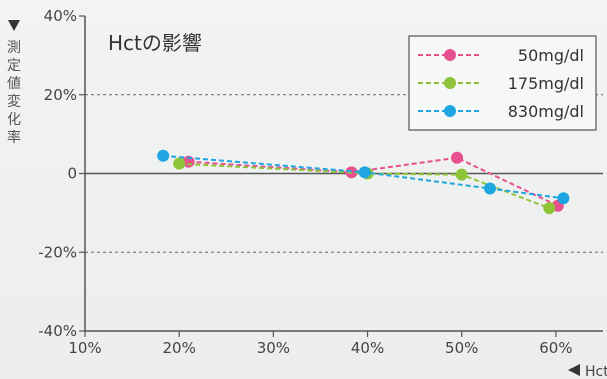 The height and width of the screenshot is (379, 607). I want to click on y-tick-label: 20%, so click(60, 95).